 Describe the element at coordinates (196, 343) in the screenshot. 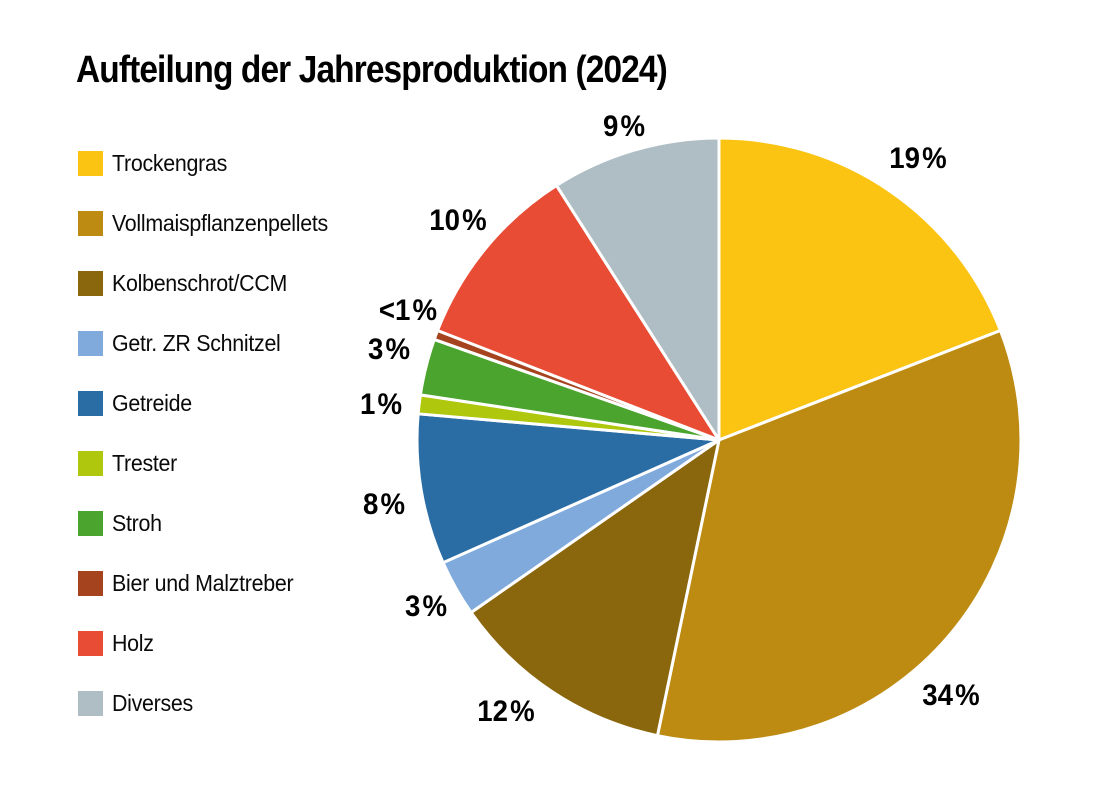

I see `legend-label-getr-zr-schnitzel: Getr. ZR Schnitzel` at that location.